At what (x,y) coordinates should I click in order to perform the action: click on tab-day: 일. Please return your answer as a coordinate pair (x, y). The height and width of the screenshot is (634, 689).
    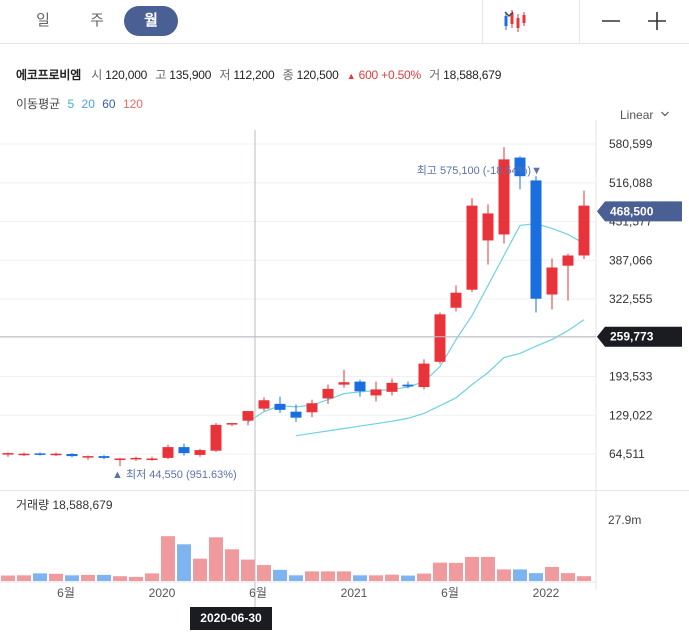
    Looking at the image, I should click on (43, 20).